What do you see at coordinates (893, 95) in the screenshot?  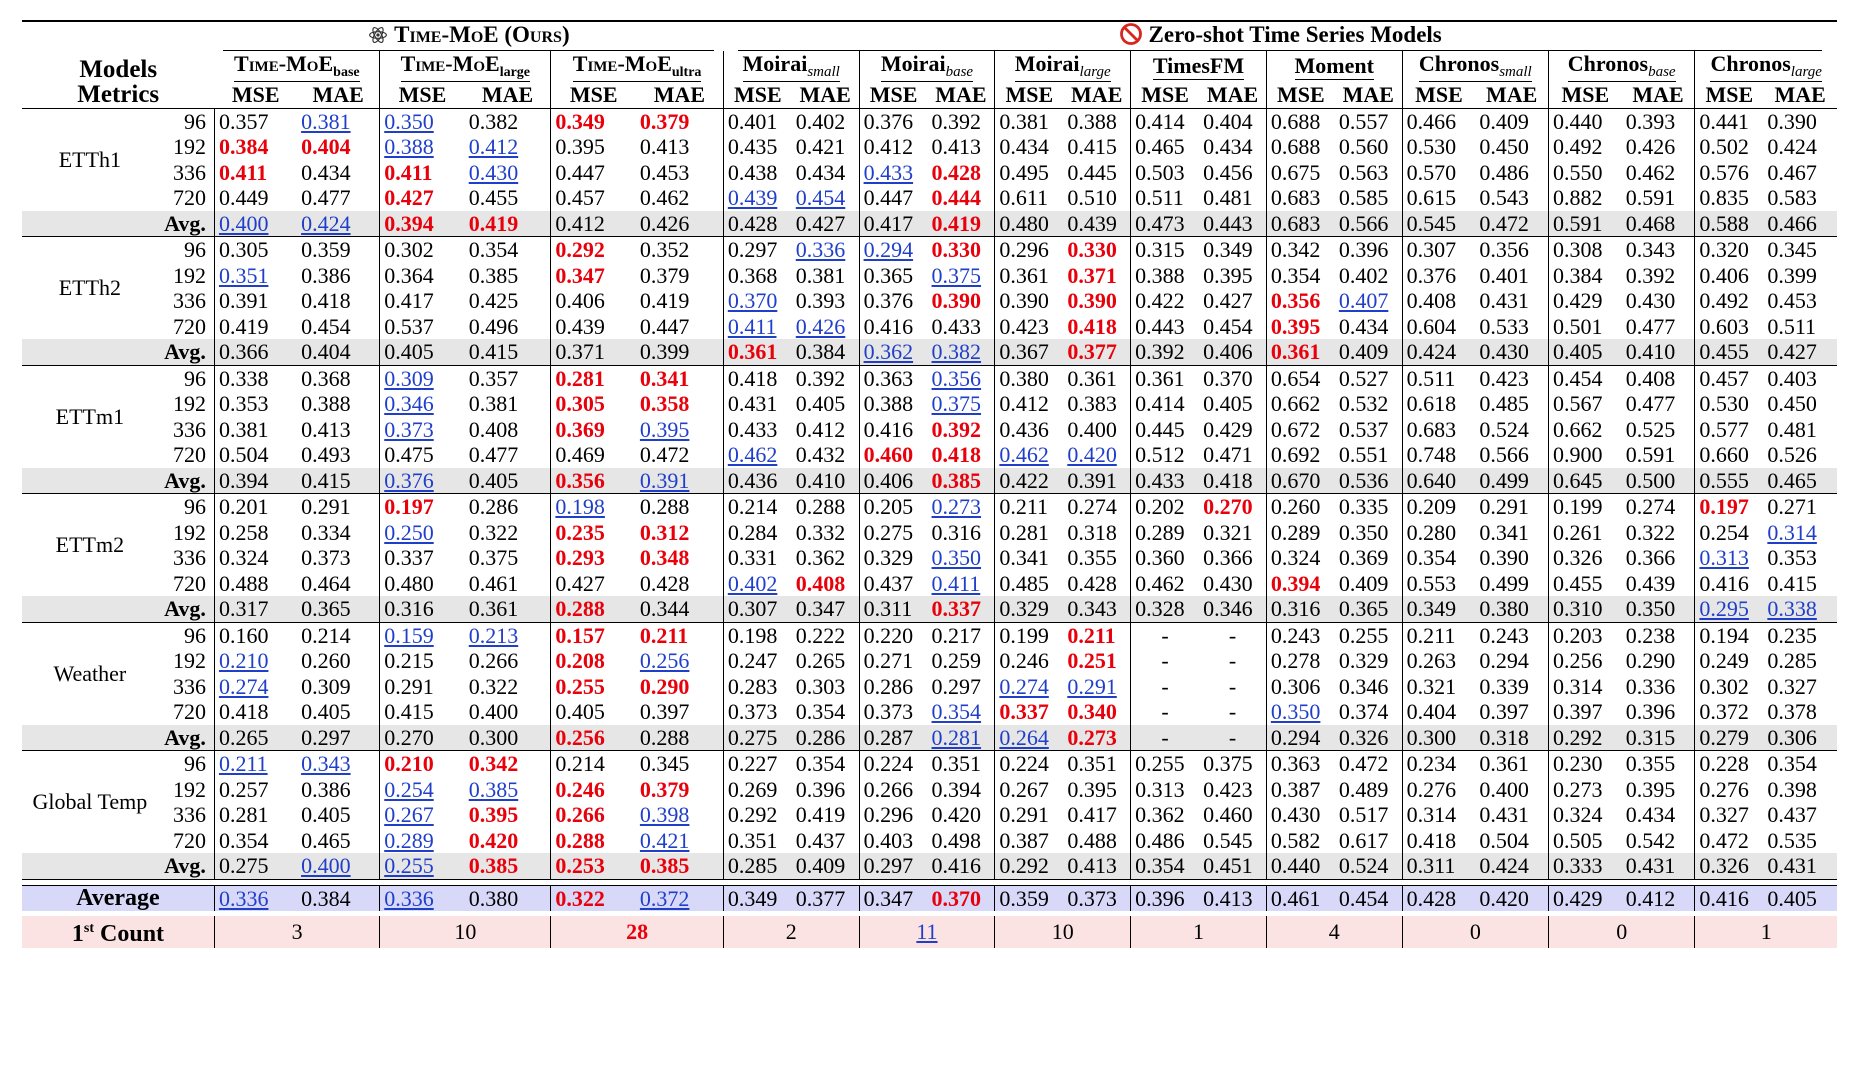 I see `mse-header: MSE` at bounding box center [893, 95].